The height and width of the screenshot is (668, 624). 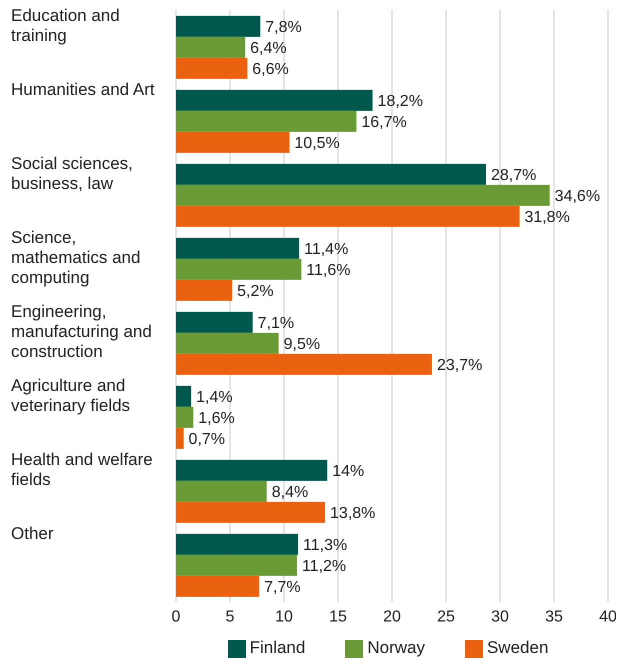 I want to click on data-label: 9,5%, so click(x=302, y=345).